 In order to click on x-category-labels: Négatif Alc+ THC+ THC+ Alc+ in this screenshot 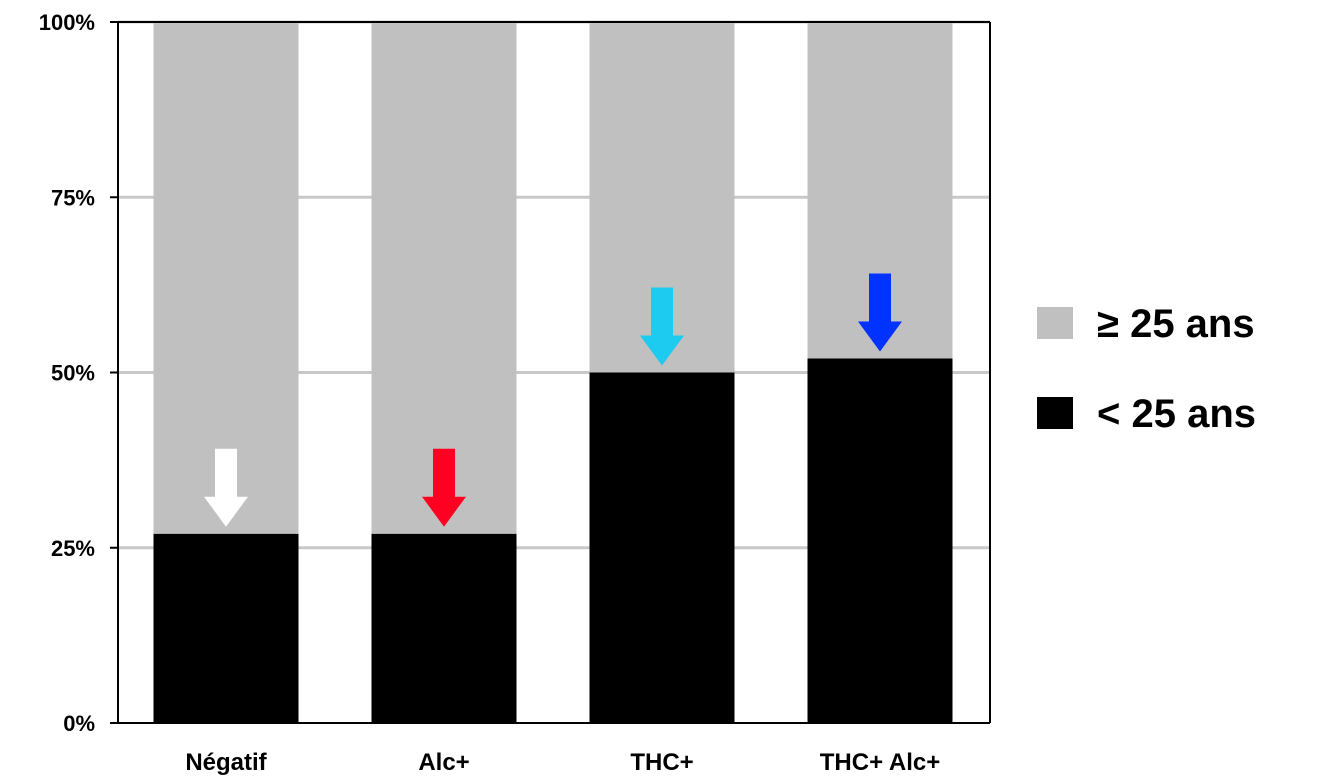, I will do `click(562, 762)`.